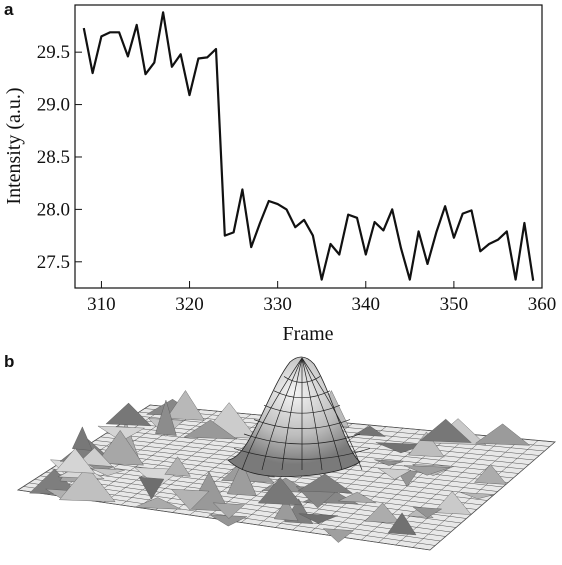 The width and height of the screenshot is (562, 565). Describe the element at coordinates (189, 304) in the screenshot. I see `x-tick-label: 320` at that location.